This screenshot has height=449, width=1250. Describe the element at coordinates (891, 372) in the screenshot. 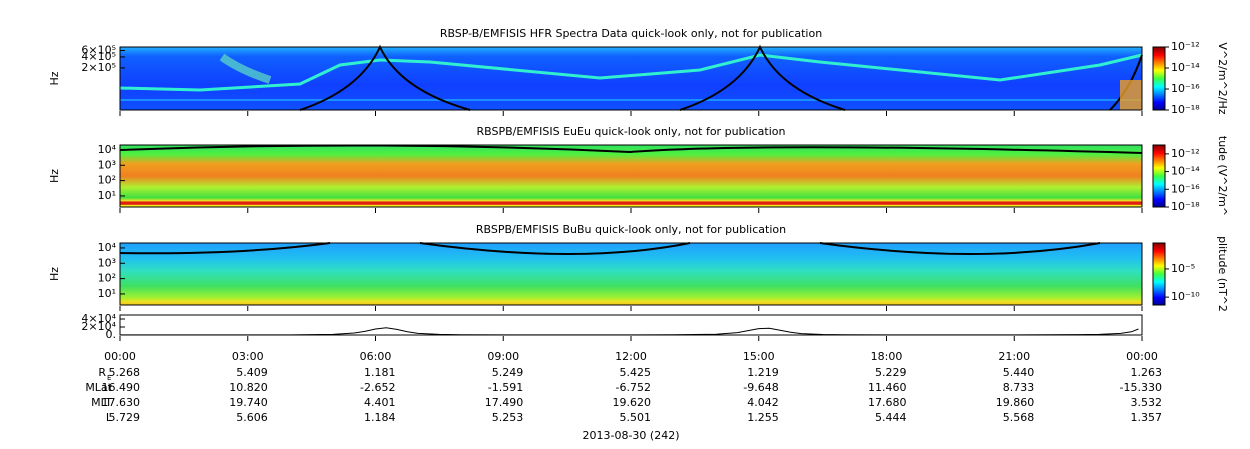

I see `ephemeris-value: 5.229` at that location.